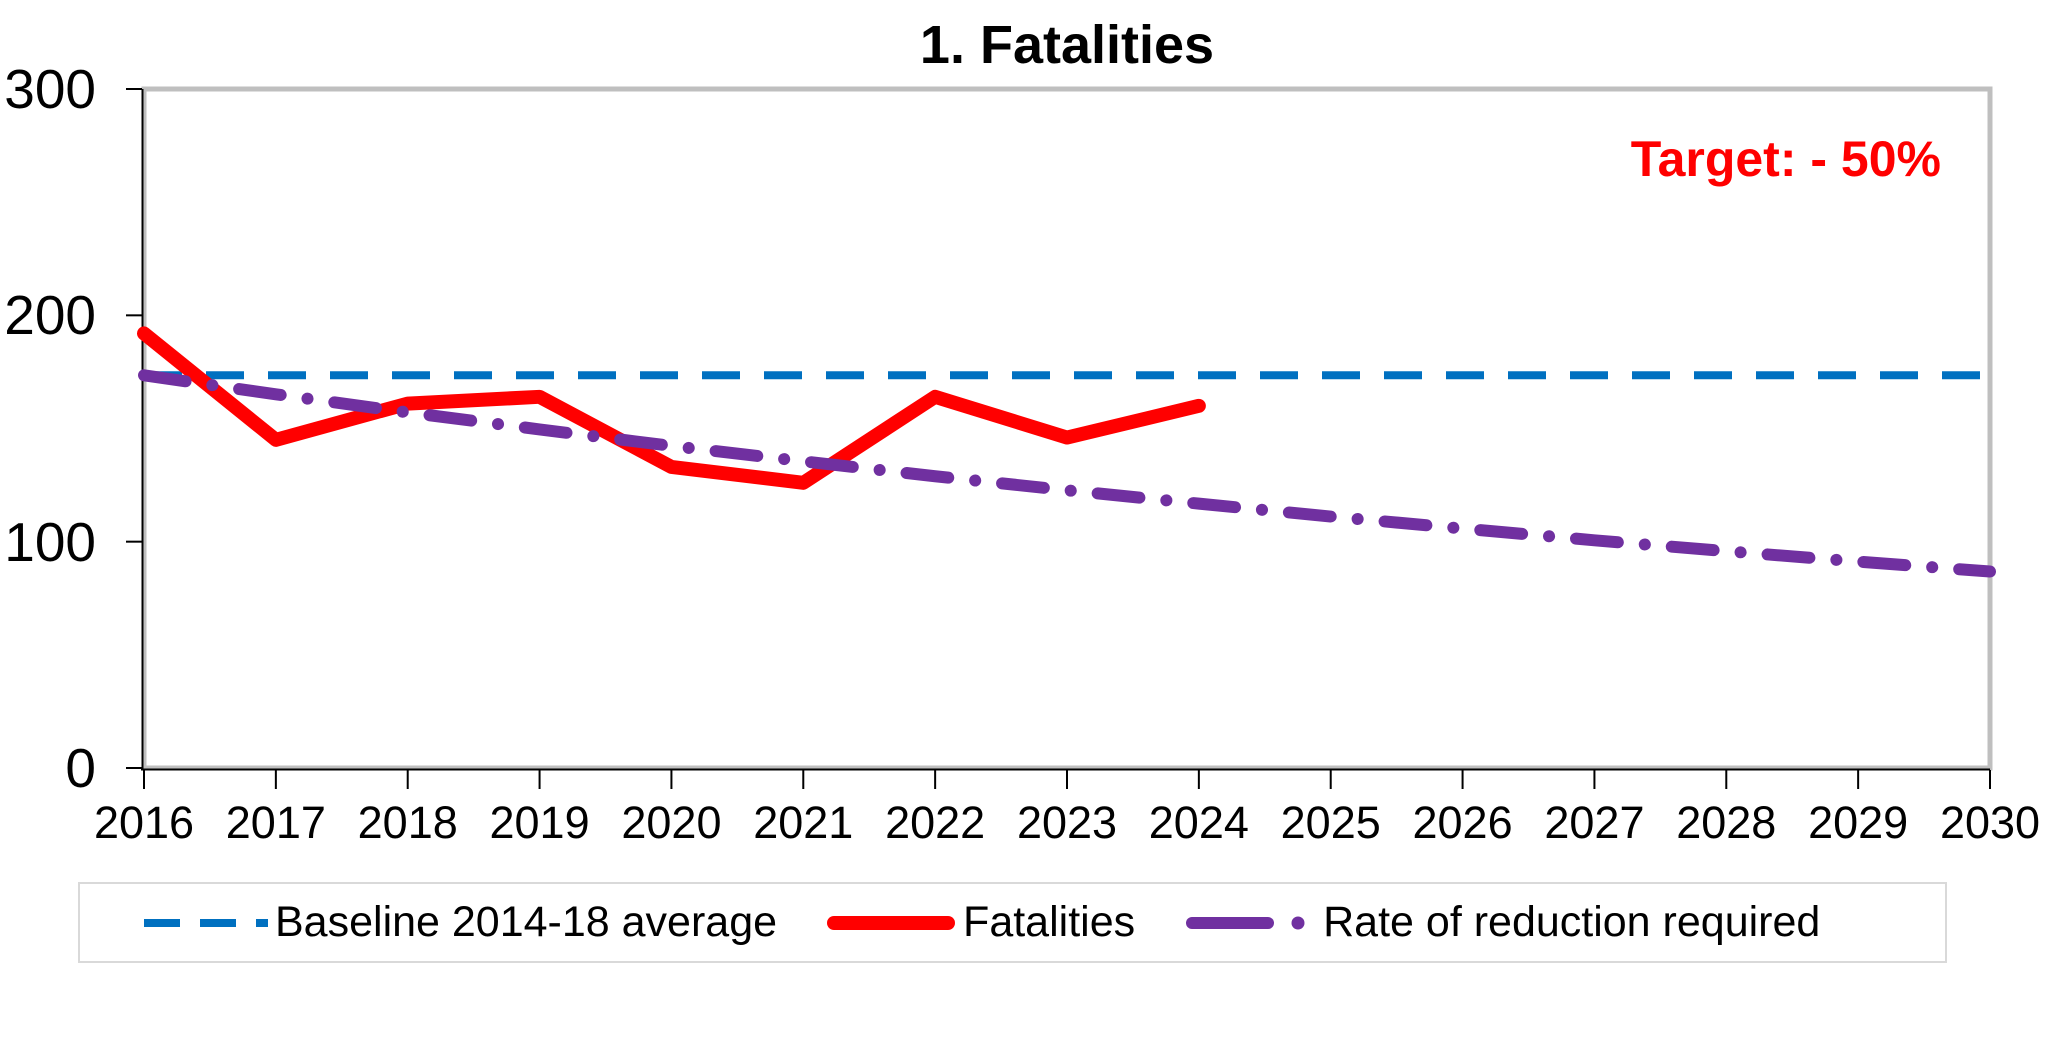  I want to click on x-axis-label: 2023, so click(1067, 822).